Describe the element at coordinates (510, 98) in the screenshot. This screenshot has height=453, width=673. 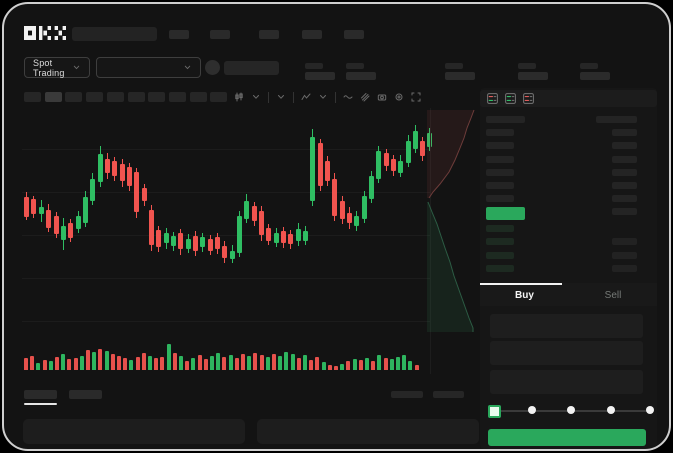
I see `book-bids-icon` at that location.